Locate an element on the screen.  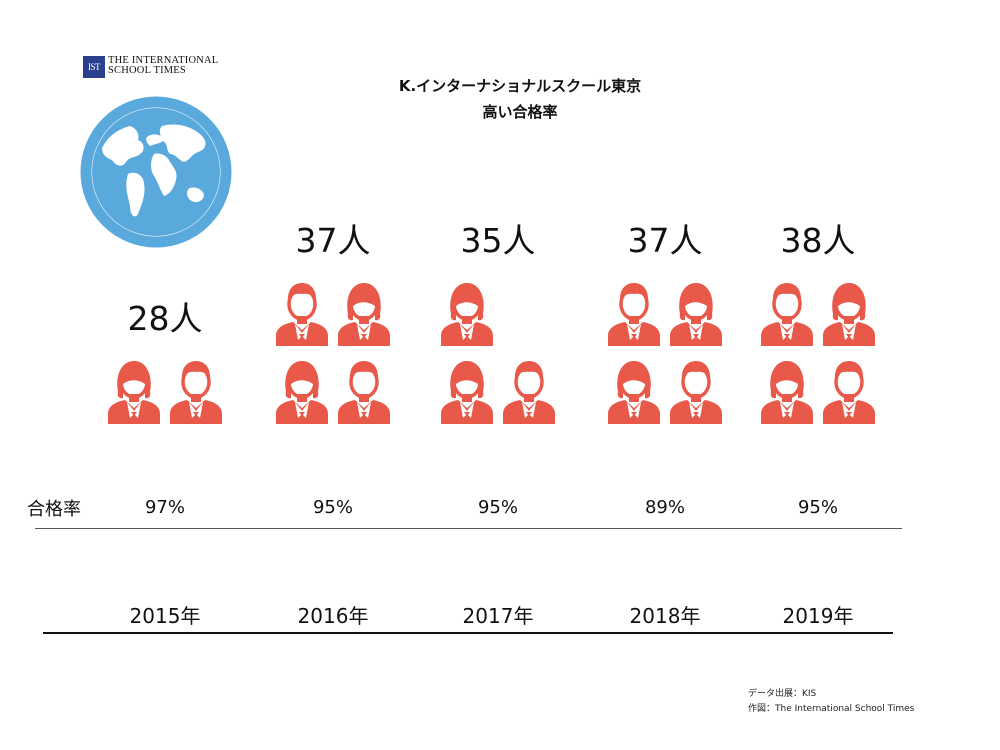
rate-value-1: 95% is located at coordinates (332, 507).